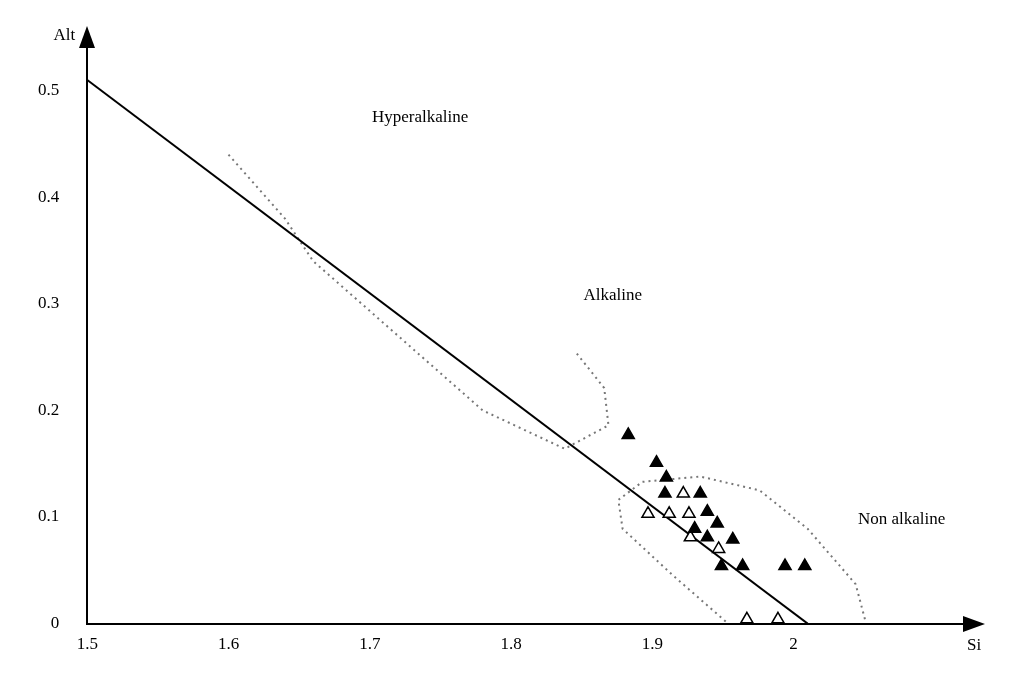  Describe the element at coordinates (793, 644) in the screenshot. I see `x-tick-label: 2` at that location.